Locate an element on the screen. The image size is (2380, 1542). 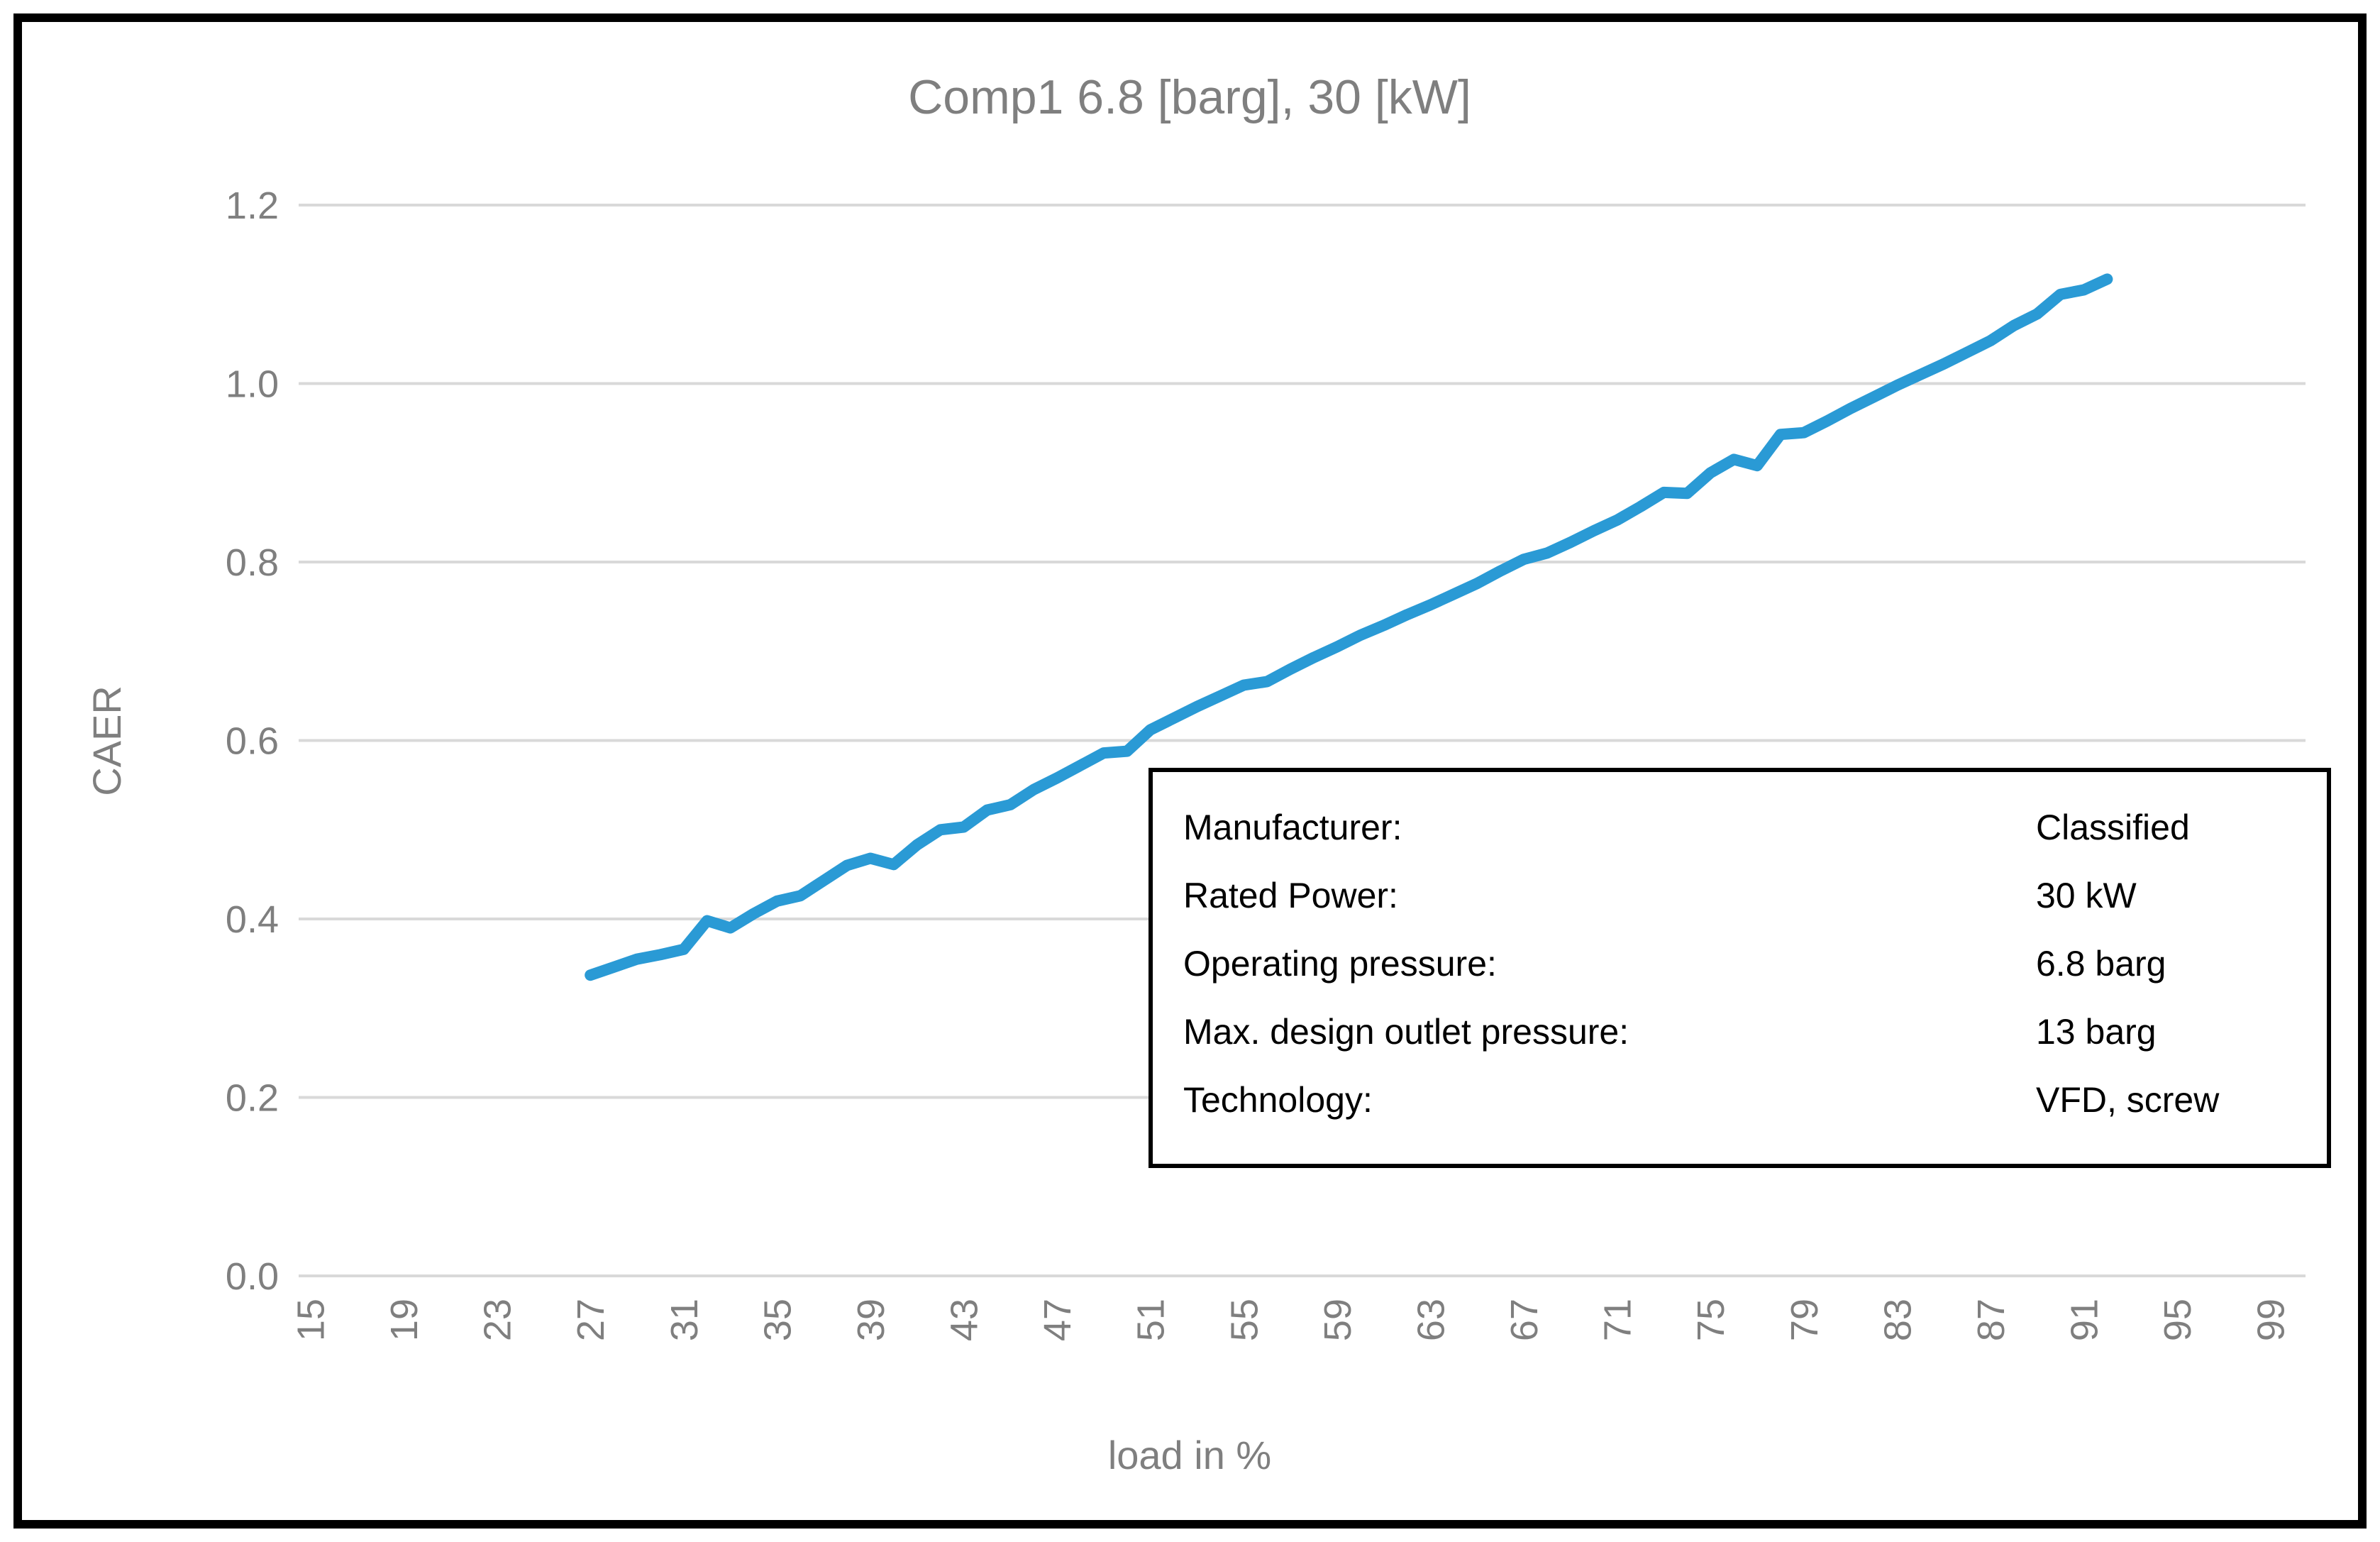
y-tick-label-0.8: 0.8 is located at coordinates (253, 562).